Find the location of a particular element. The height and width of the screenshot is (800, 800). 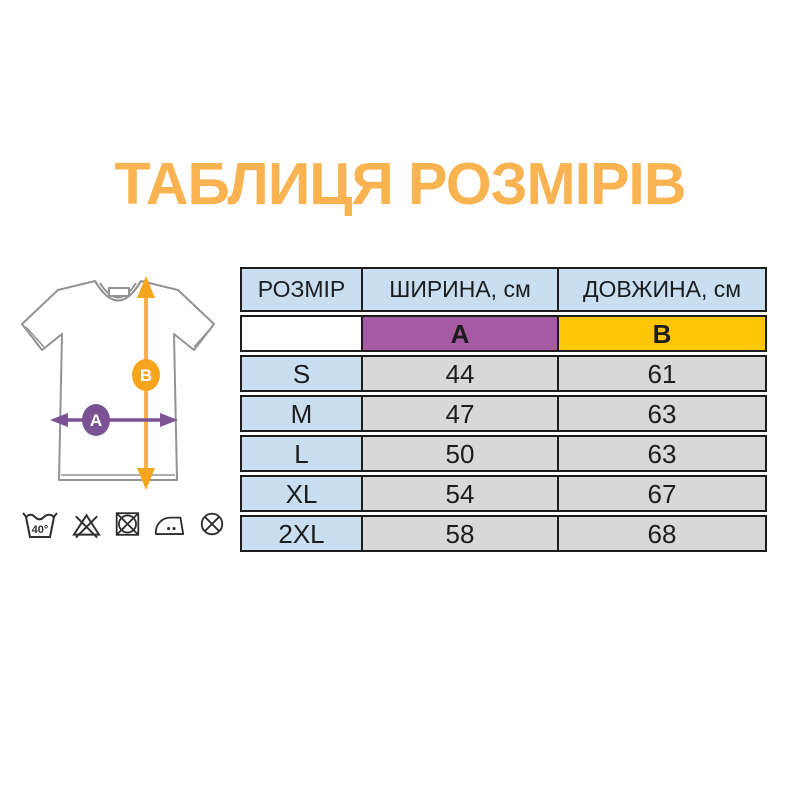

table-row: L 50 63 is located at coordinates (503, 453).